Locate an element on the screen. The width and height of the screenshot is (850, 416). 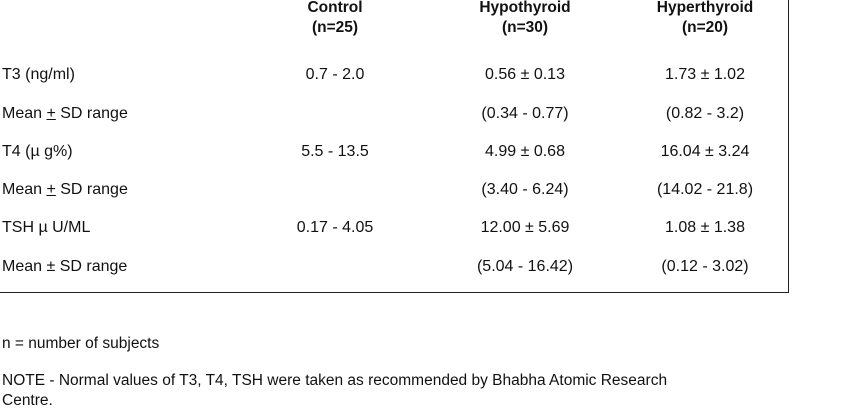
row-label-tsh-range: Mean ± SD range is located at coordinates (65, 266).